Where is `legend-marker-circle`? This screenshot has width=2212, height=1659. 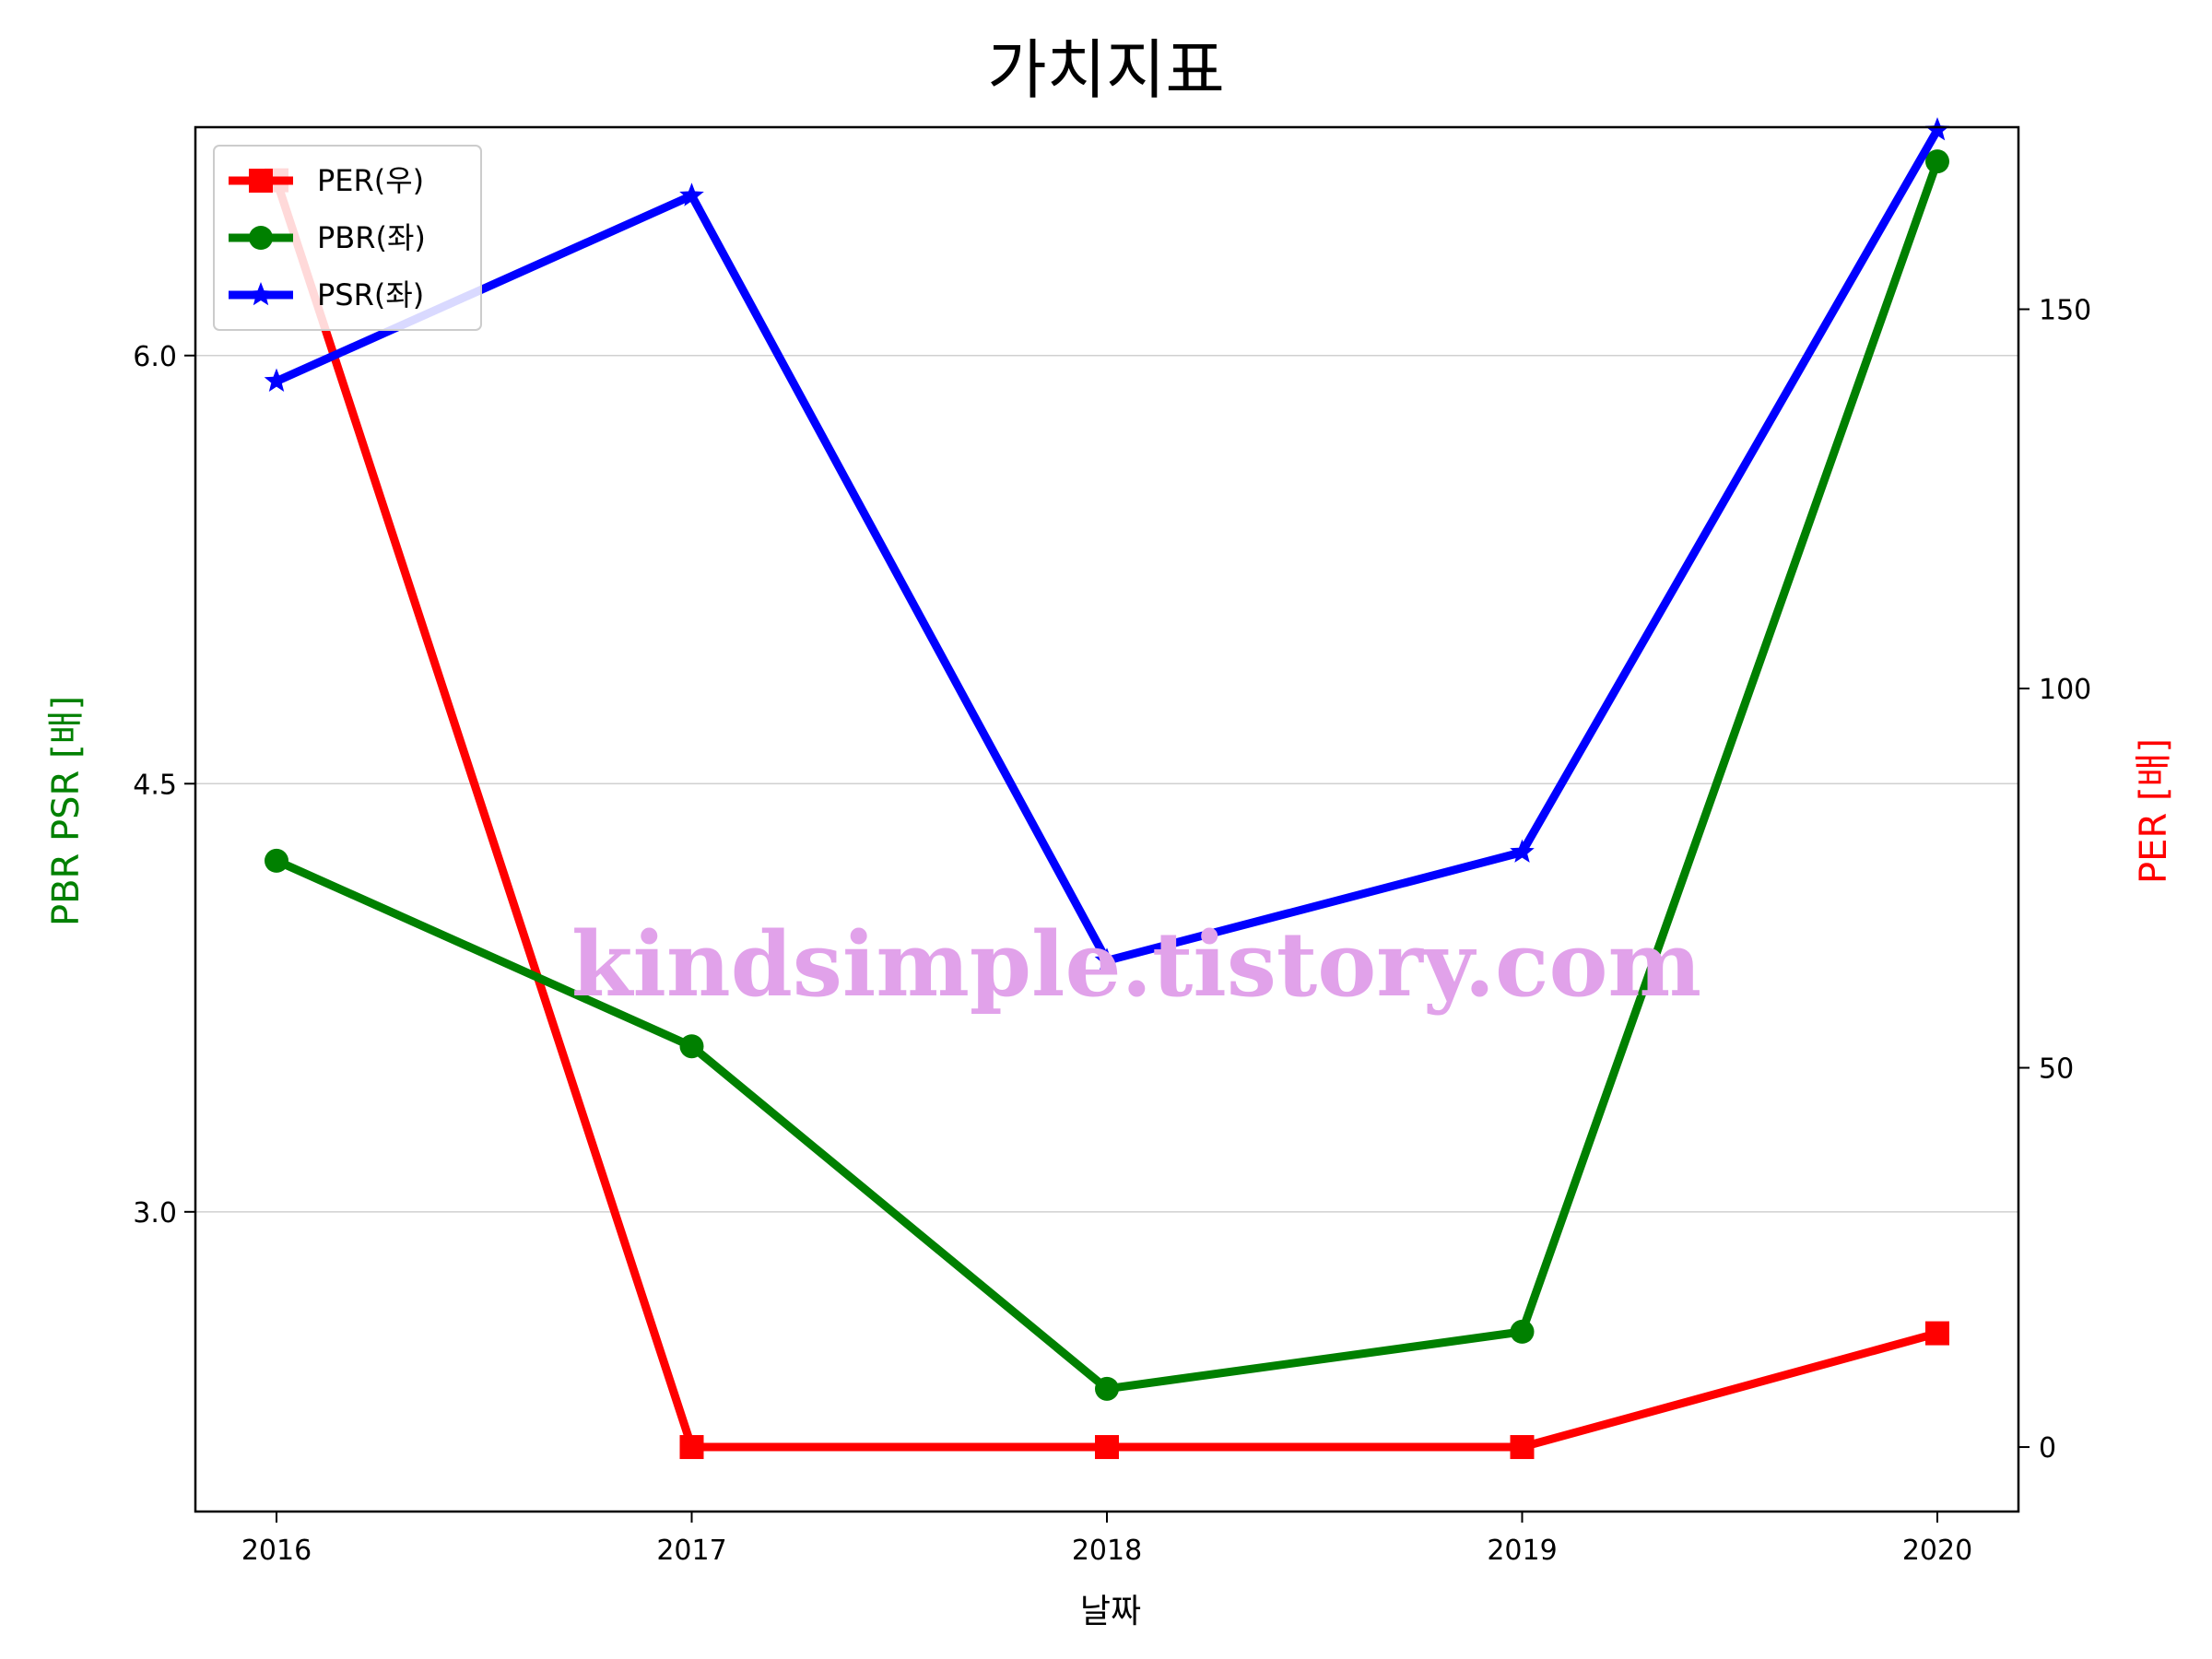 legend-marker-circle is located at coordinates (261, 238).